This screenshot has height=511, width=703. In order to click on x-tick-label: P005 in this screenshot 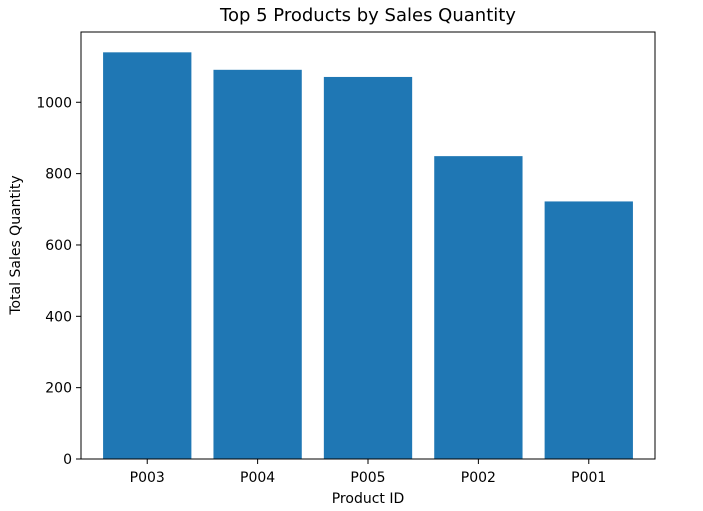, I will do `click(367, 478)`.